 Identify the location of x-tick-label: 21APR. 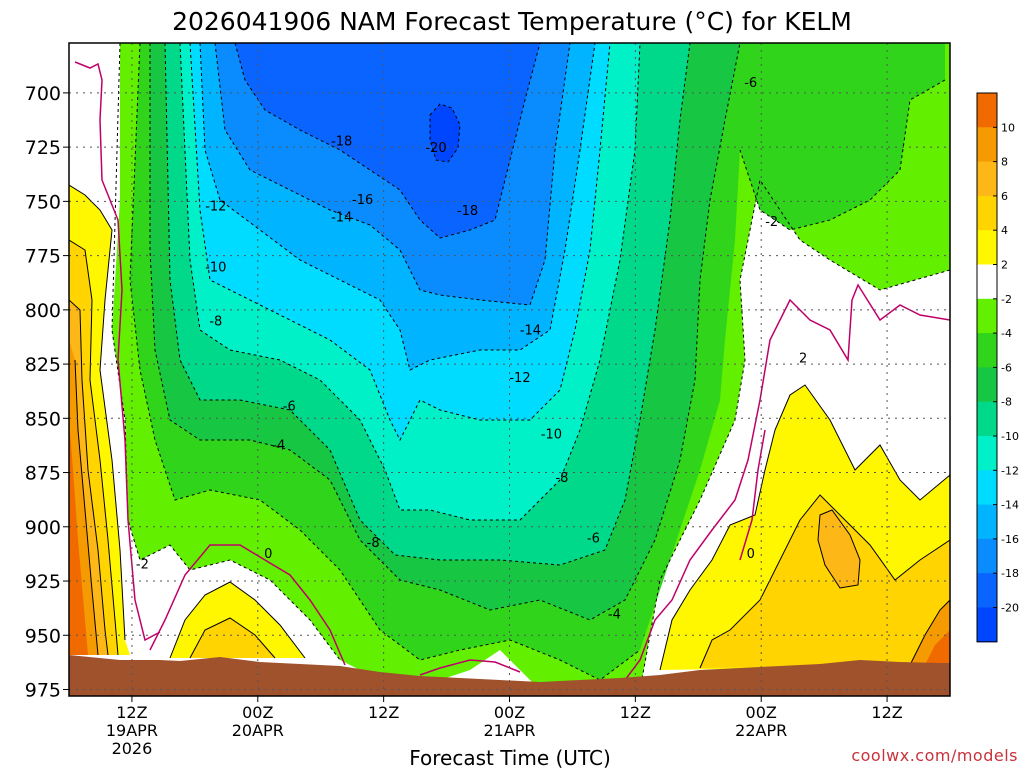
(509, 730).